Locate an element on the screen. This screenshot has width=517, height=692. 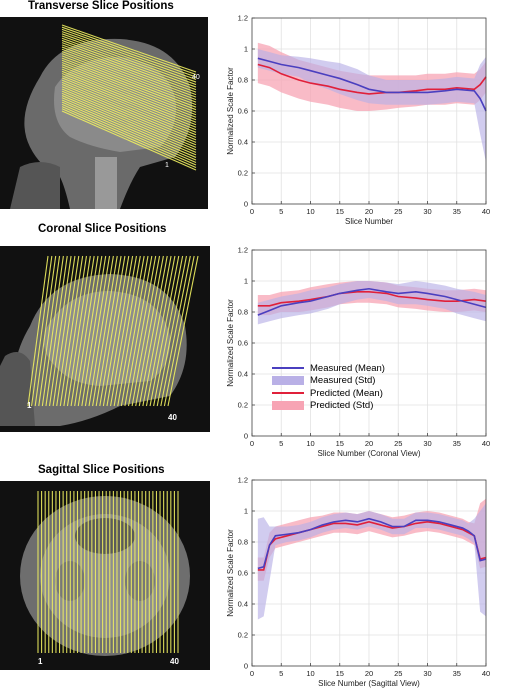
legend-label-predicted-std: Predicted (Std) is located at coordinates (342, 405).